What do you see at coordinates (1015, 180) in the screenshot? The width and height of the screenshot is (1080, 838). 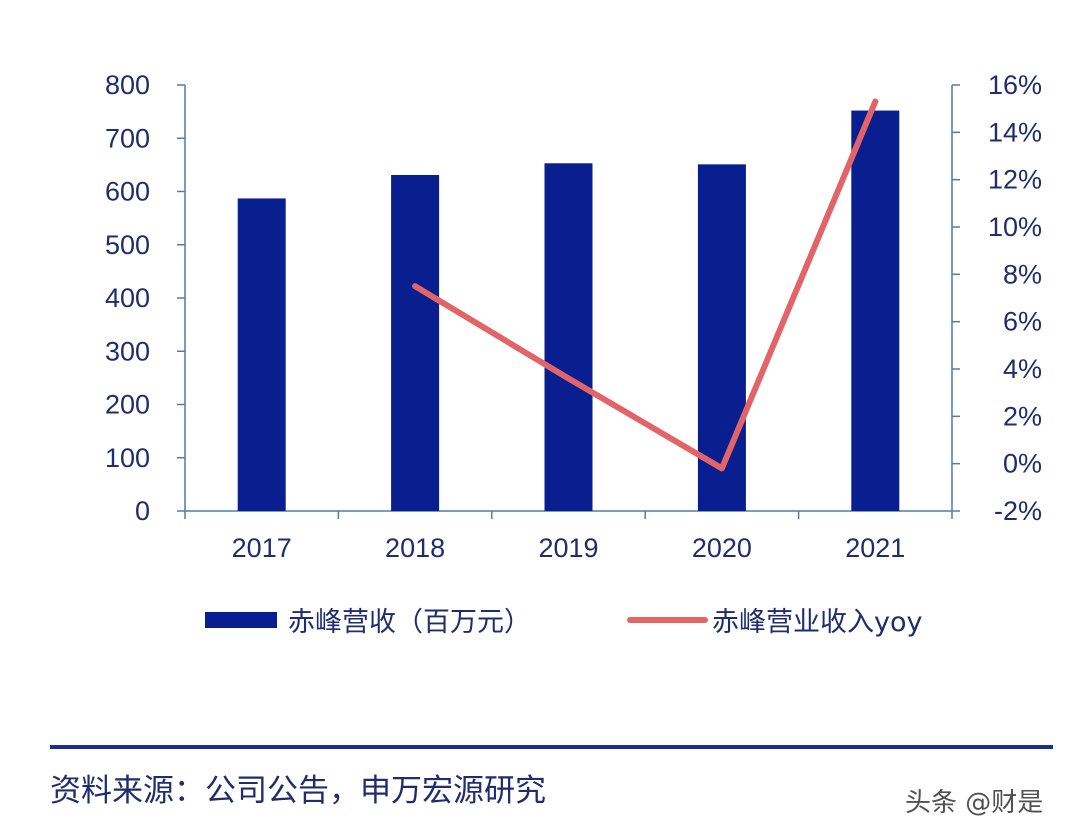 I see `right-tick-label: 12%` at bounding box center [1015, 180].